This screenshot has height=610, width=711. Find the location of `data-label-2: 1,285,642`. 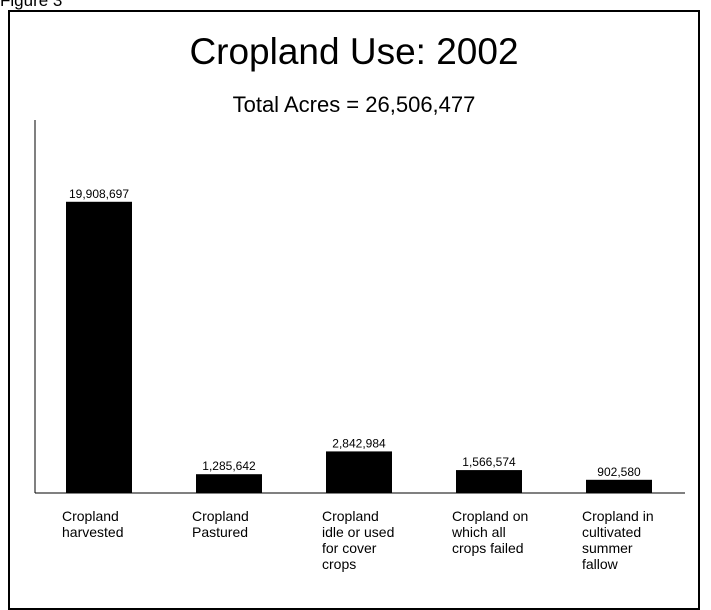

data-label-2: 1,285,642 is located at coordinates (229, 466).